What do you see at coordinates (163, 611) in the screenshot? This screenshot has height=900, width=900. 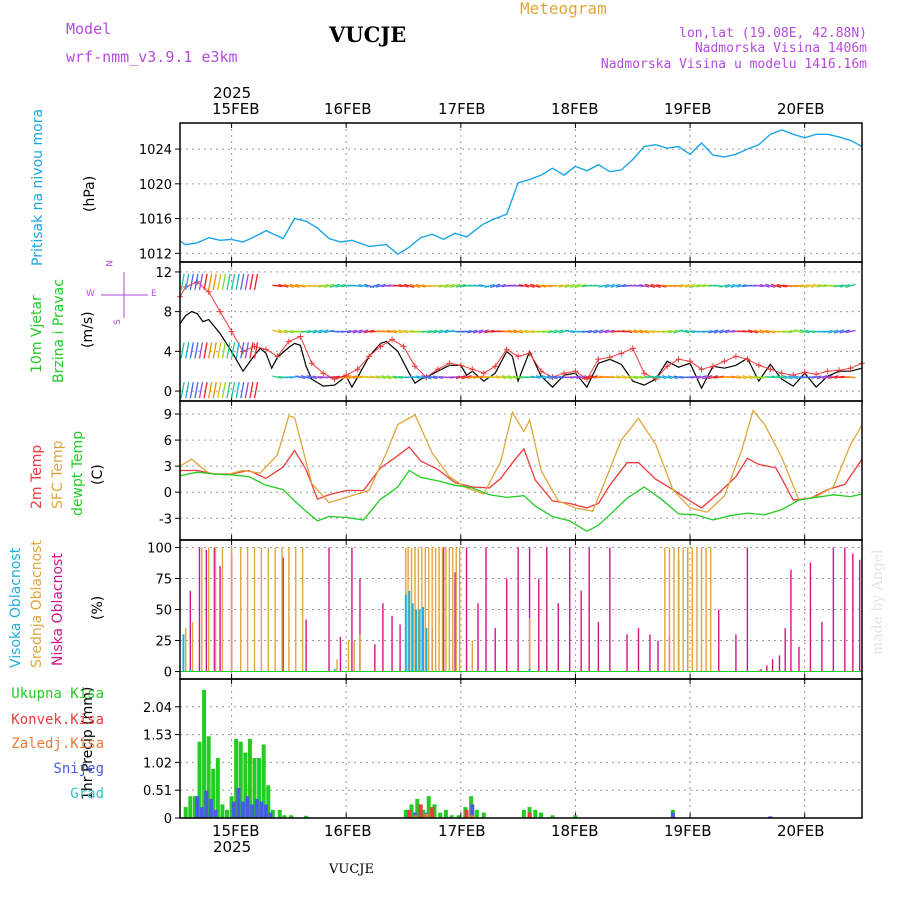 I see `y-tick-label: 50` at bounding box center [163, 611].